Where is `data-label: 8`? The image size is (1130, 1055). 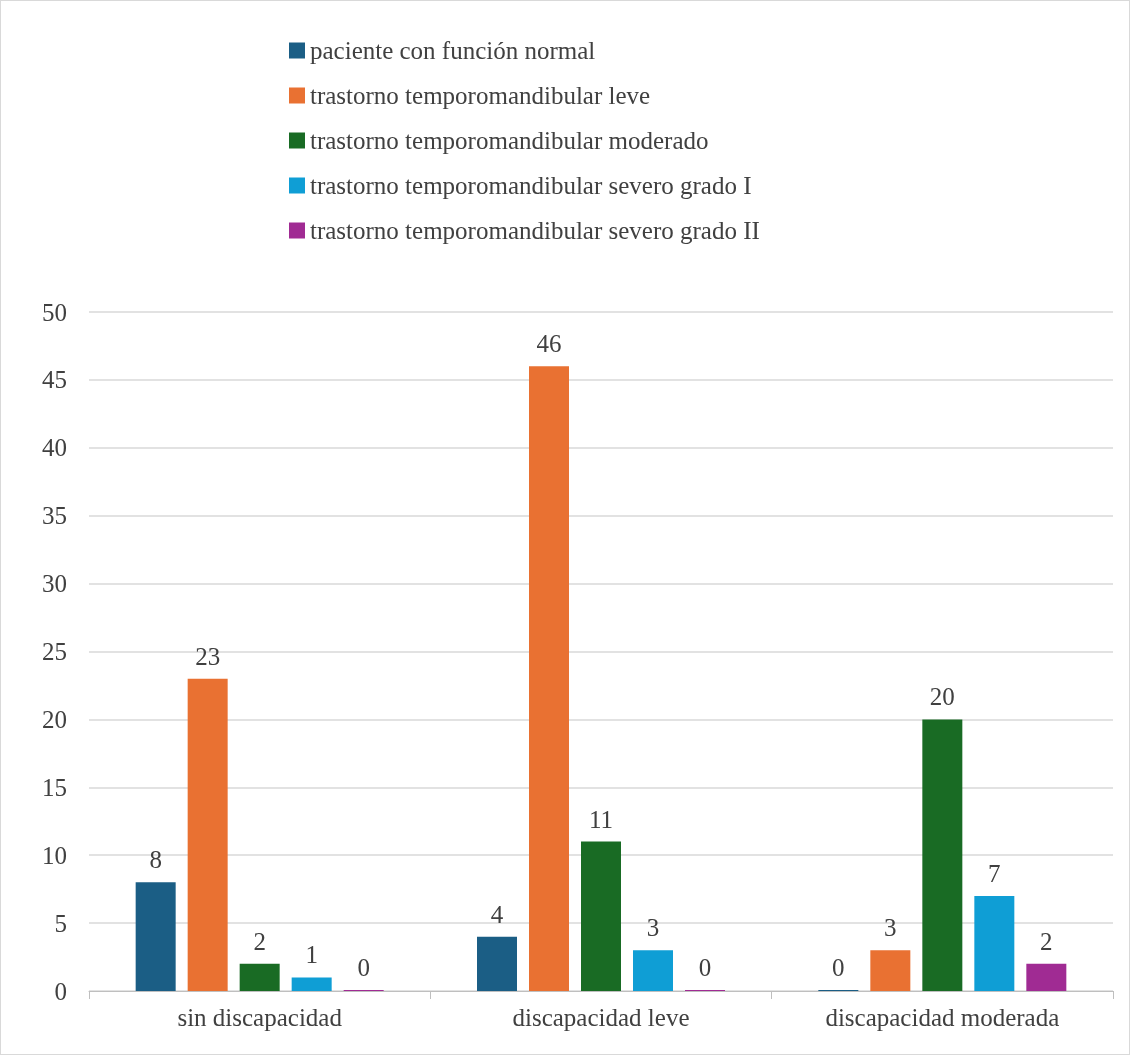 data-label: 8 is located at coordinates (155, 860).